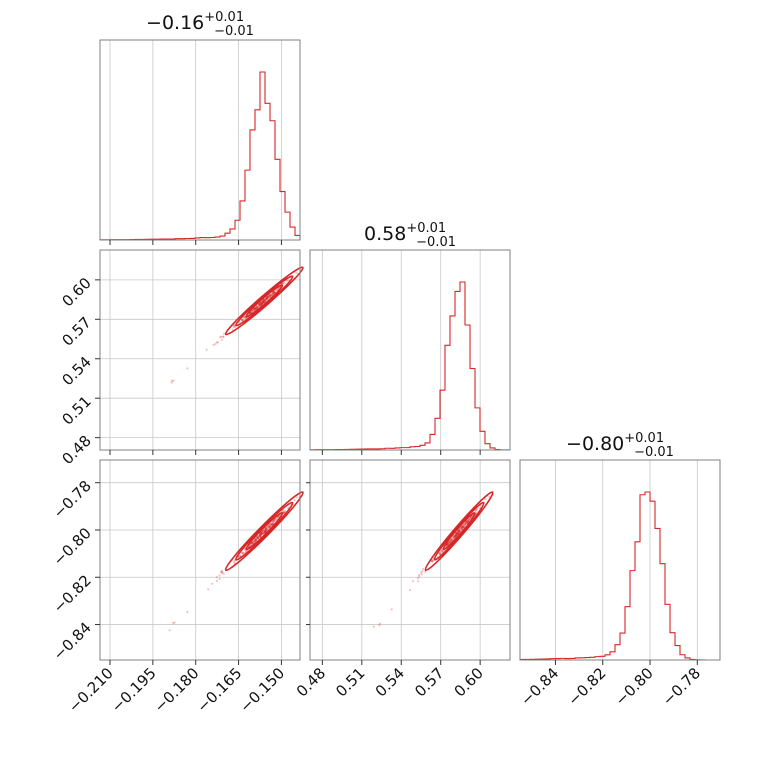 This screenshot has width=760, height=760. I want to click on x-tick-label: −0.195, so click(134, 690).